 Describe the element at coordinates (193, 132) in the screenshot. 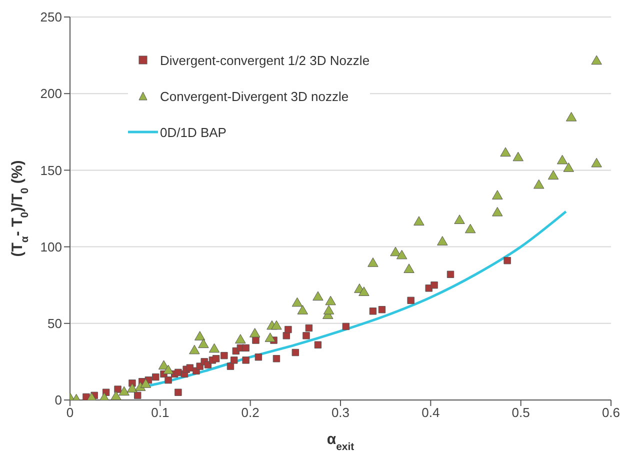

I see `legend-label: 0D/1D BAP` at that location.